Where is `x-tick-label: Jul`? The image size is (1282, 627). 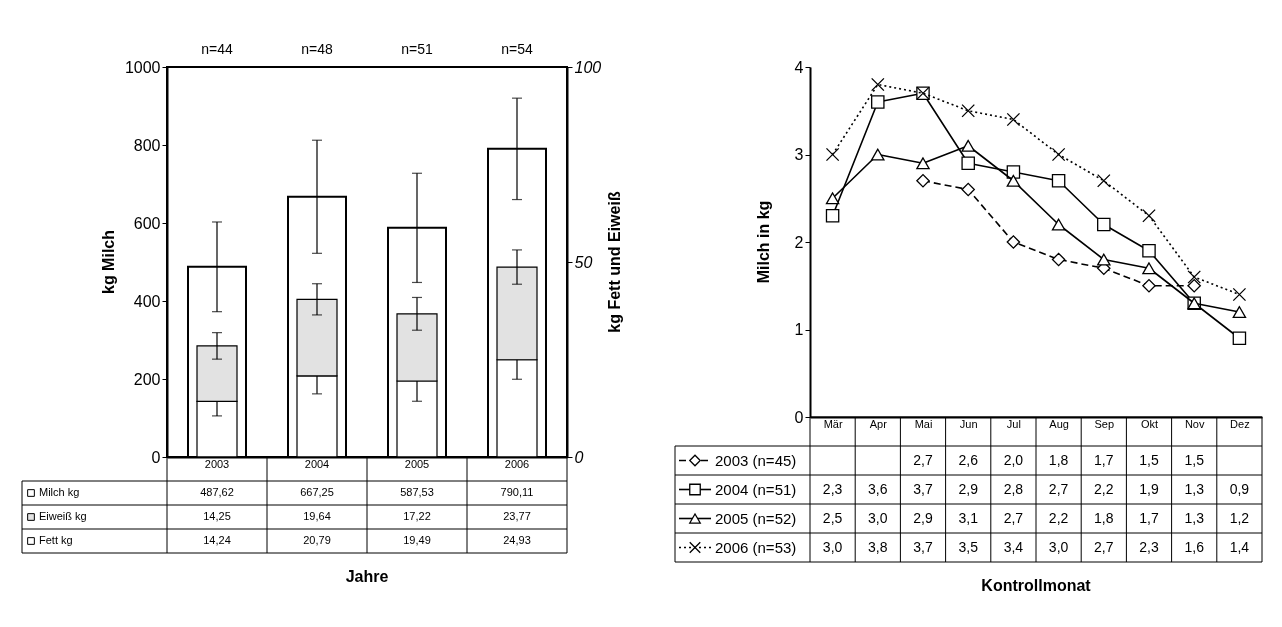
x-tick-label: Jul is located at coordinates (1013, 423).